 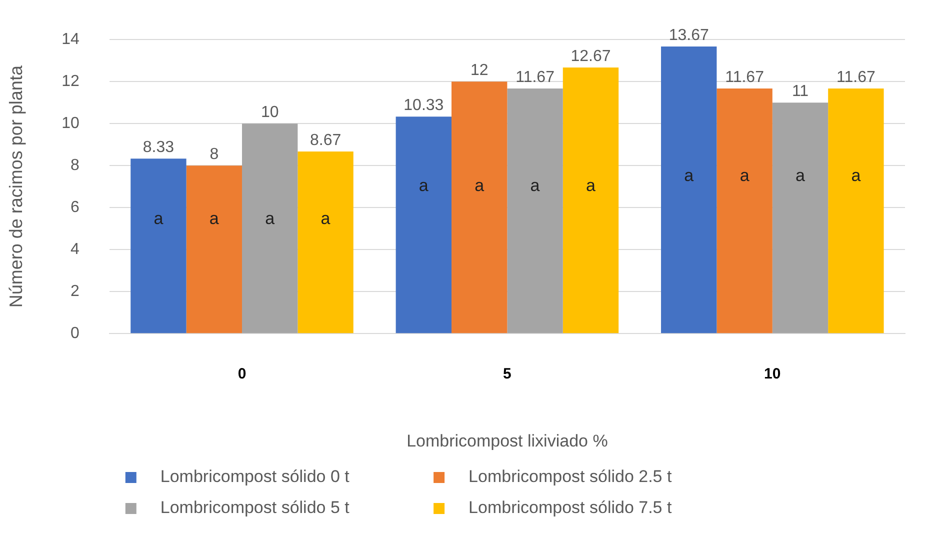 I want to click on data-label: 13.67, so click(x=688, y=35).